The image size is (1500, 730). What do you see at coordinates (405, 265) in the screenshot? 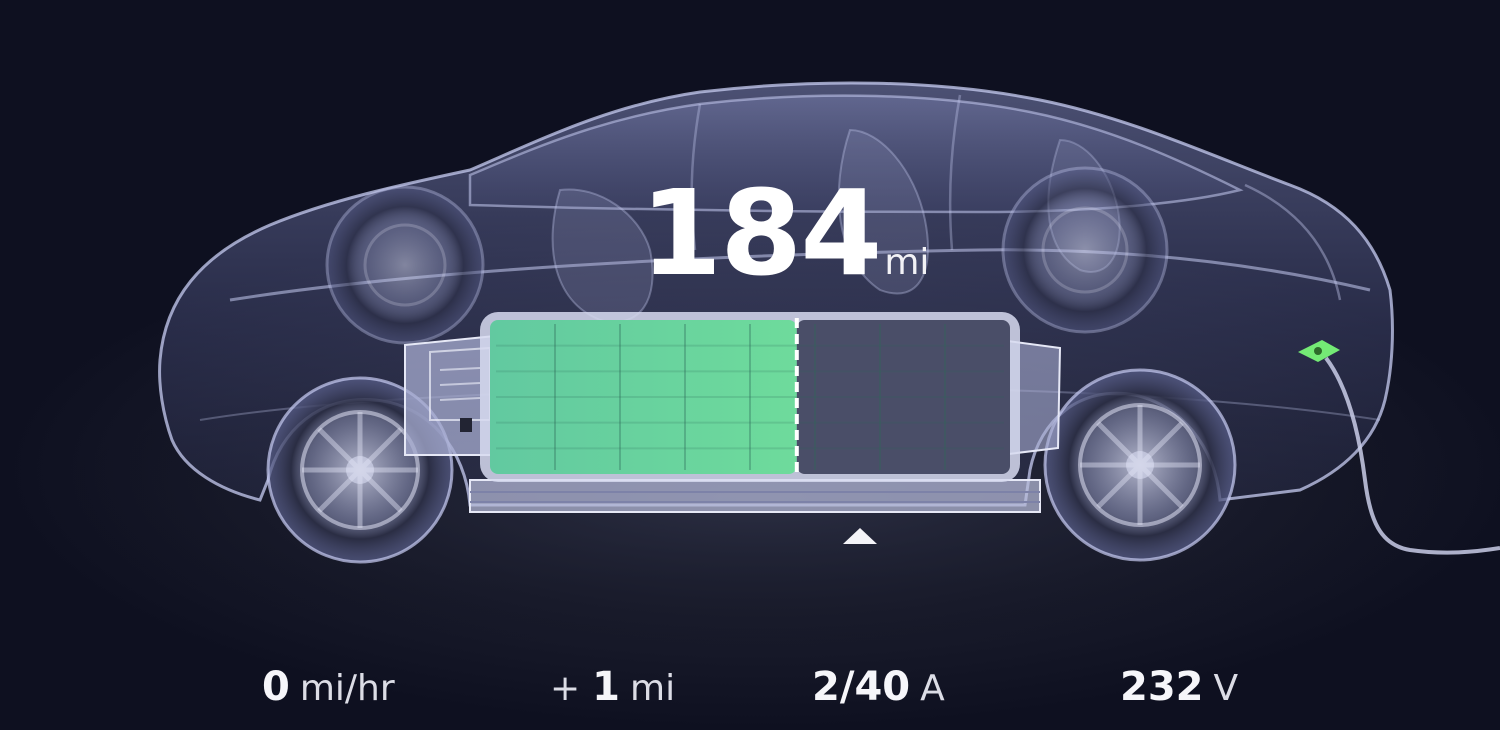
I see `far-front-wheel` at bounding box center [405, 265].